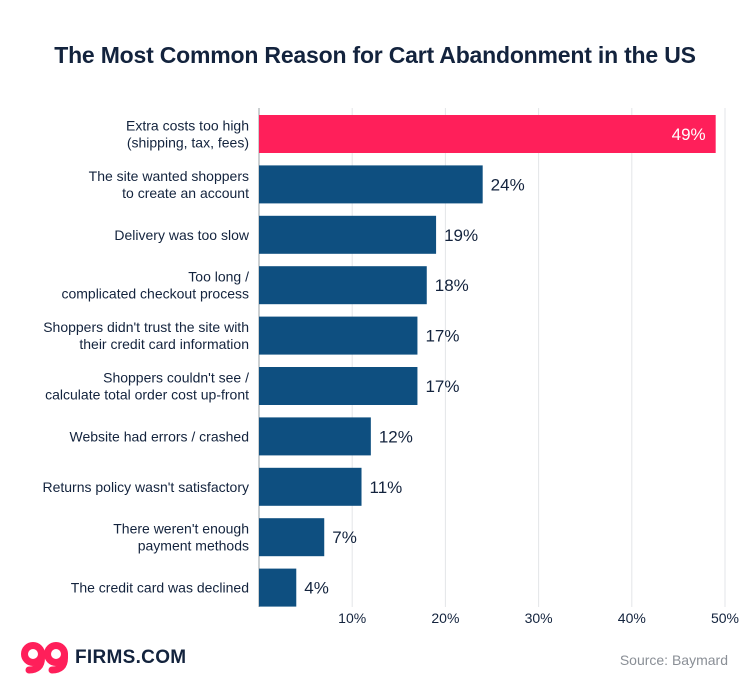 This screenshot has width=750, height=700. Describe the element at coordinates (352, 618) in the screenshot. I see `x-tick-label: 10%` at that location.